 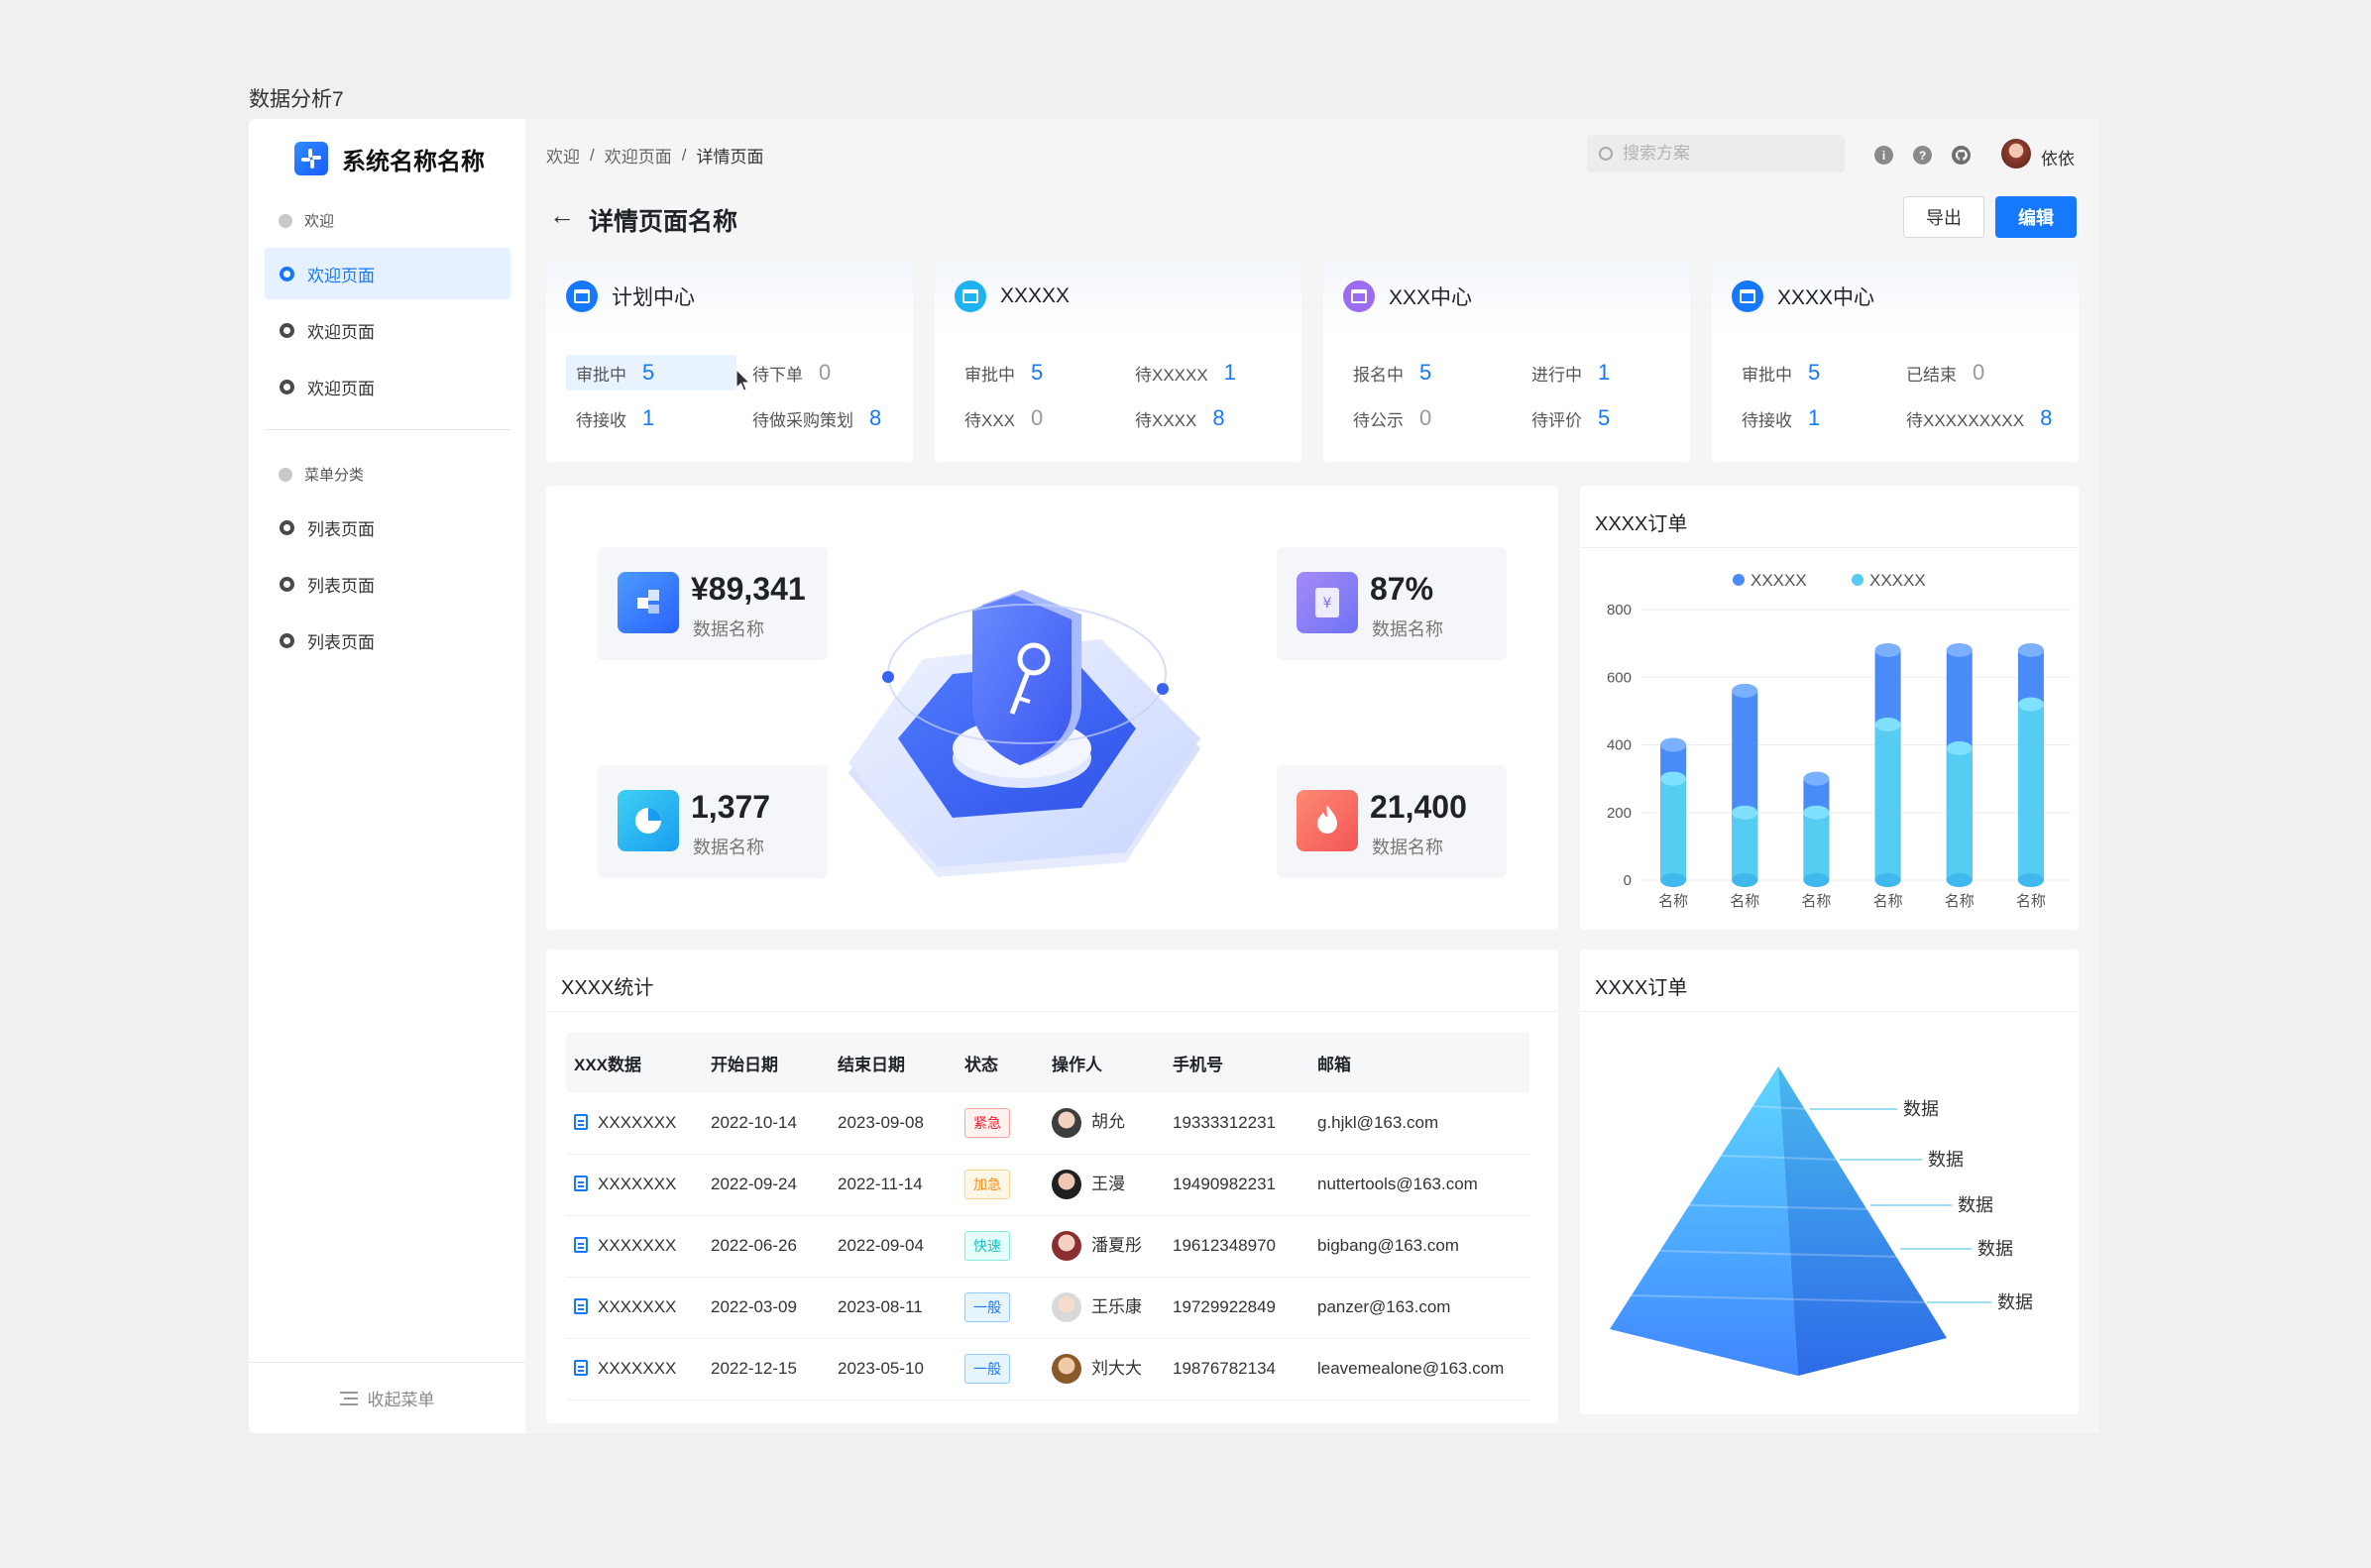 What do you see at coordinates (1378, 1122) in the screenshot?
I see `cell-email: g.hjkl@163.com` at bounding box center [1378, 1122].